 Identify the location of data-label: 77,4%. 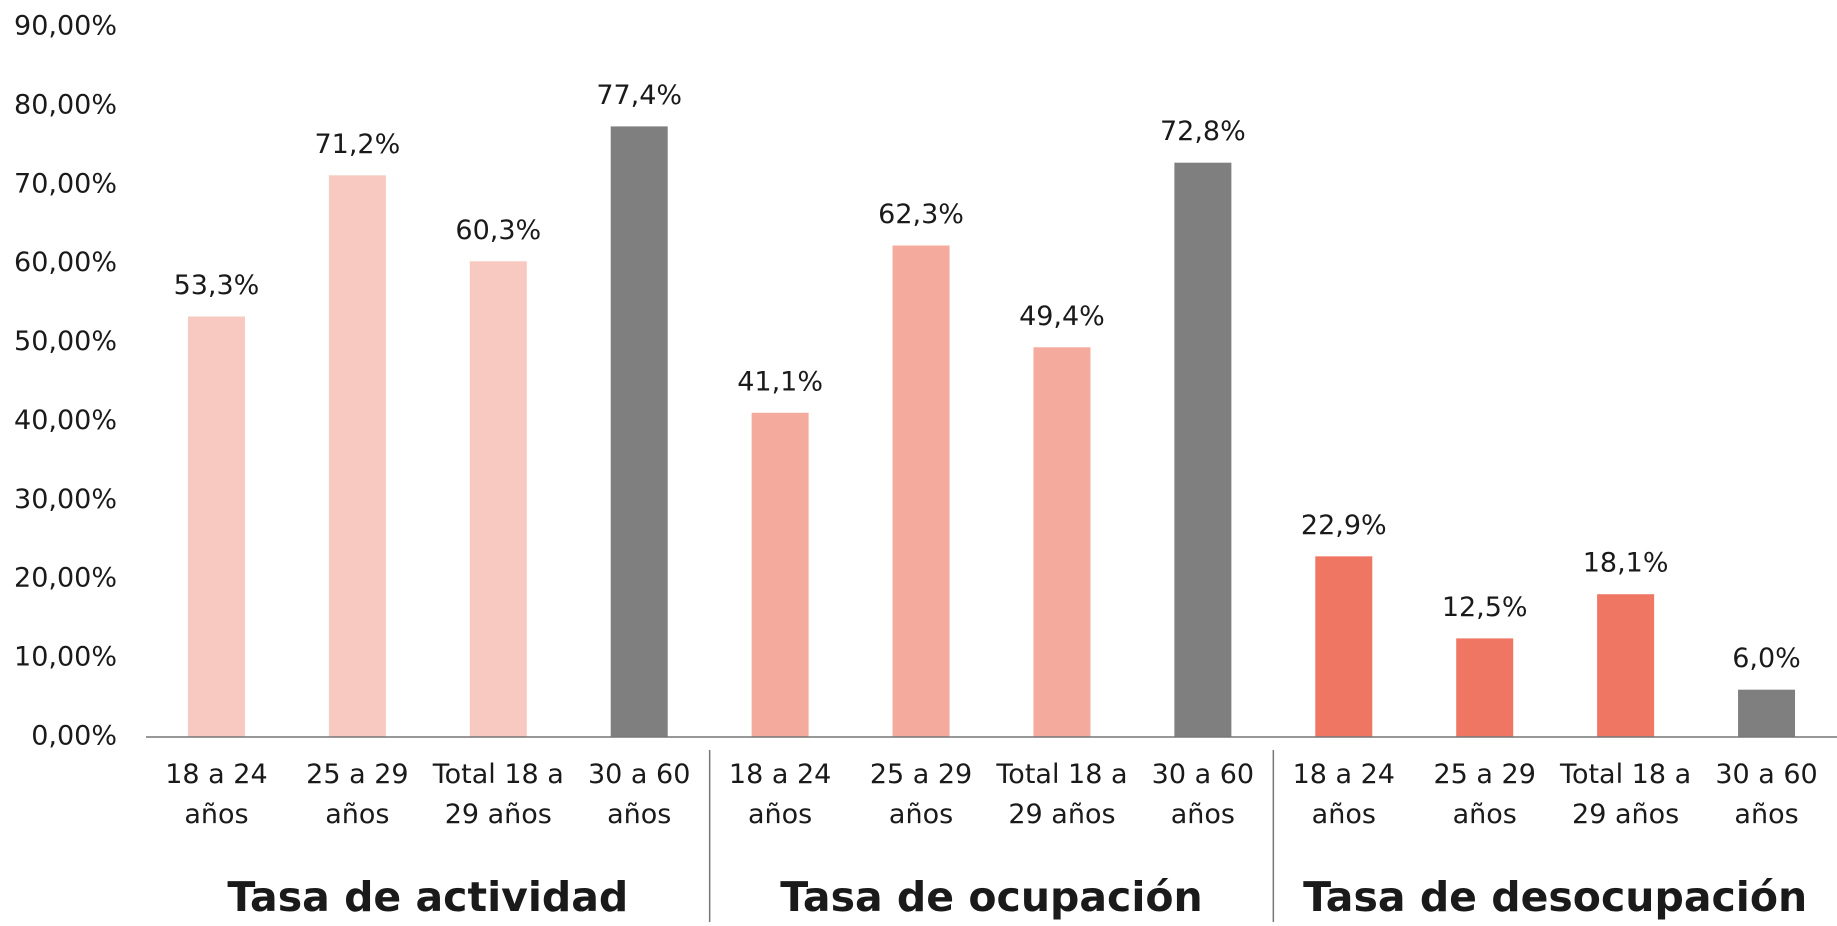
(639, 95).